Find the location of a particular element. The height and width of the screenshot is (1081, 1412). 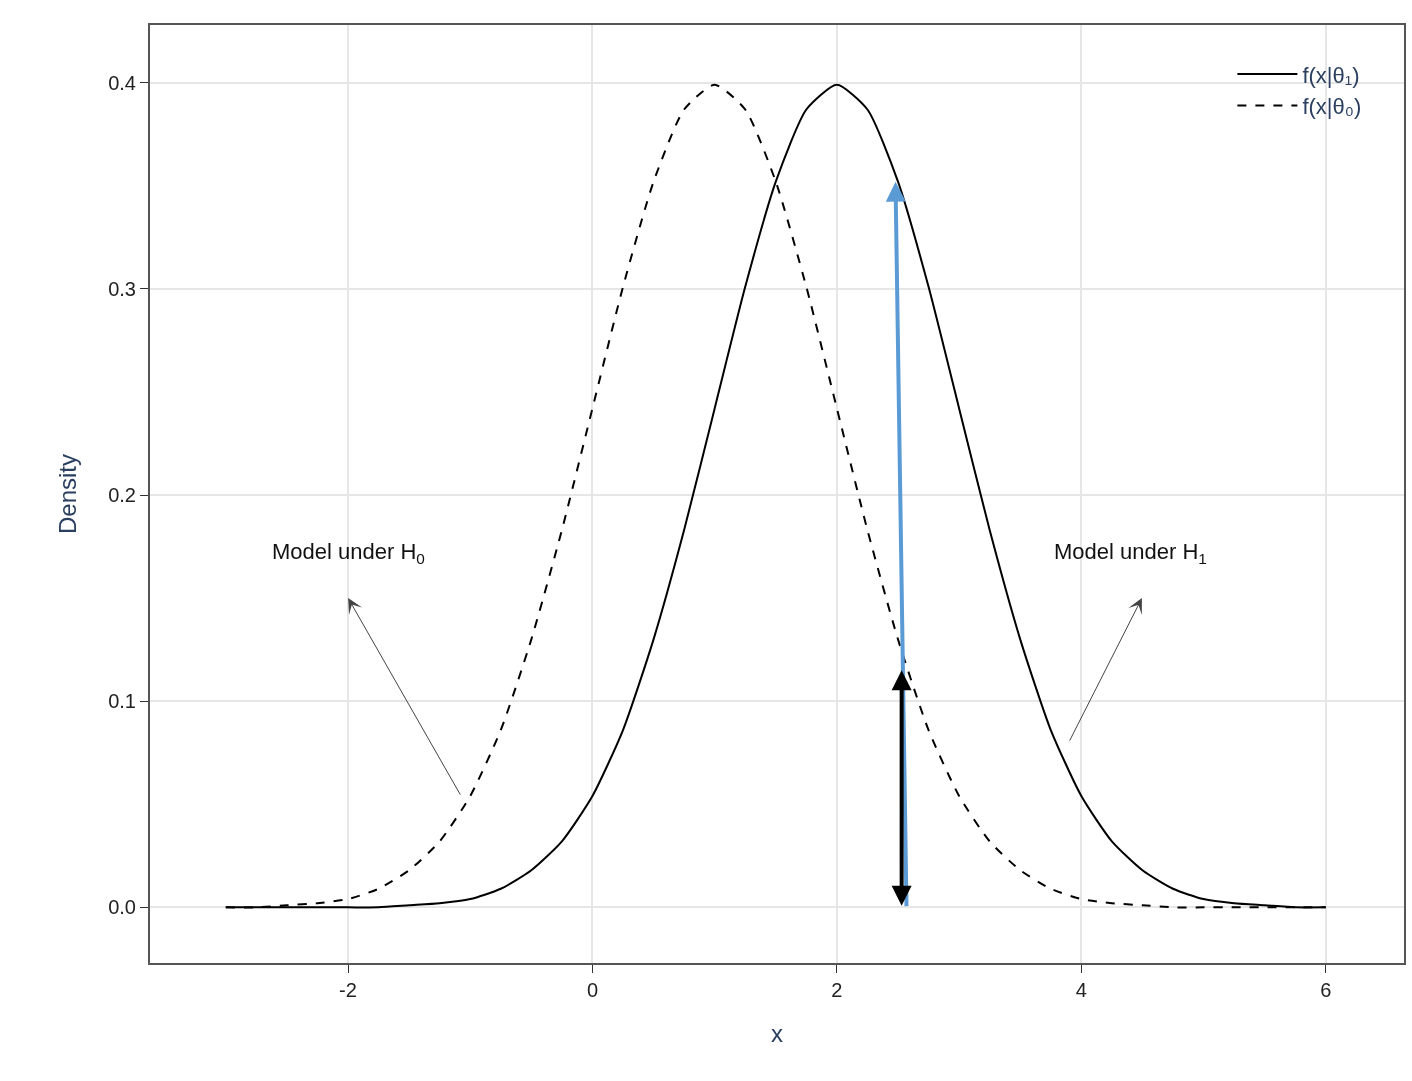

x-tick-label: 0 is located at coordinates (592, 990).